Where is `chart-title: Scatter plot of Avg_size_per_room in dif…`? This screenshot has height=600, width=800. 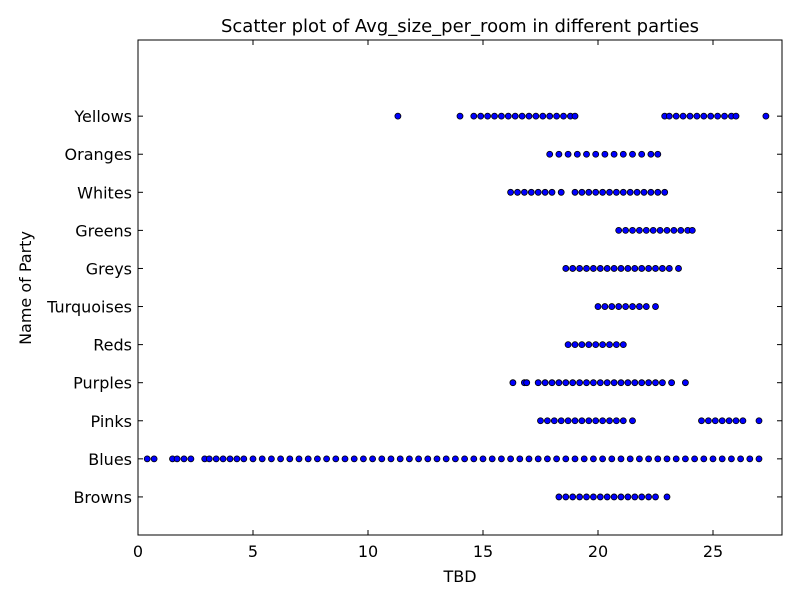
chart-title: Scatter plot of Avg_size_per_room in dif… is located at coordinates (460, 26).